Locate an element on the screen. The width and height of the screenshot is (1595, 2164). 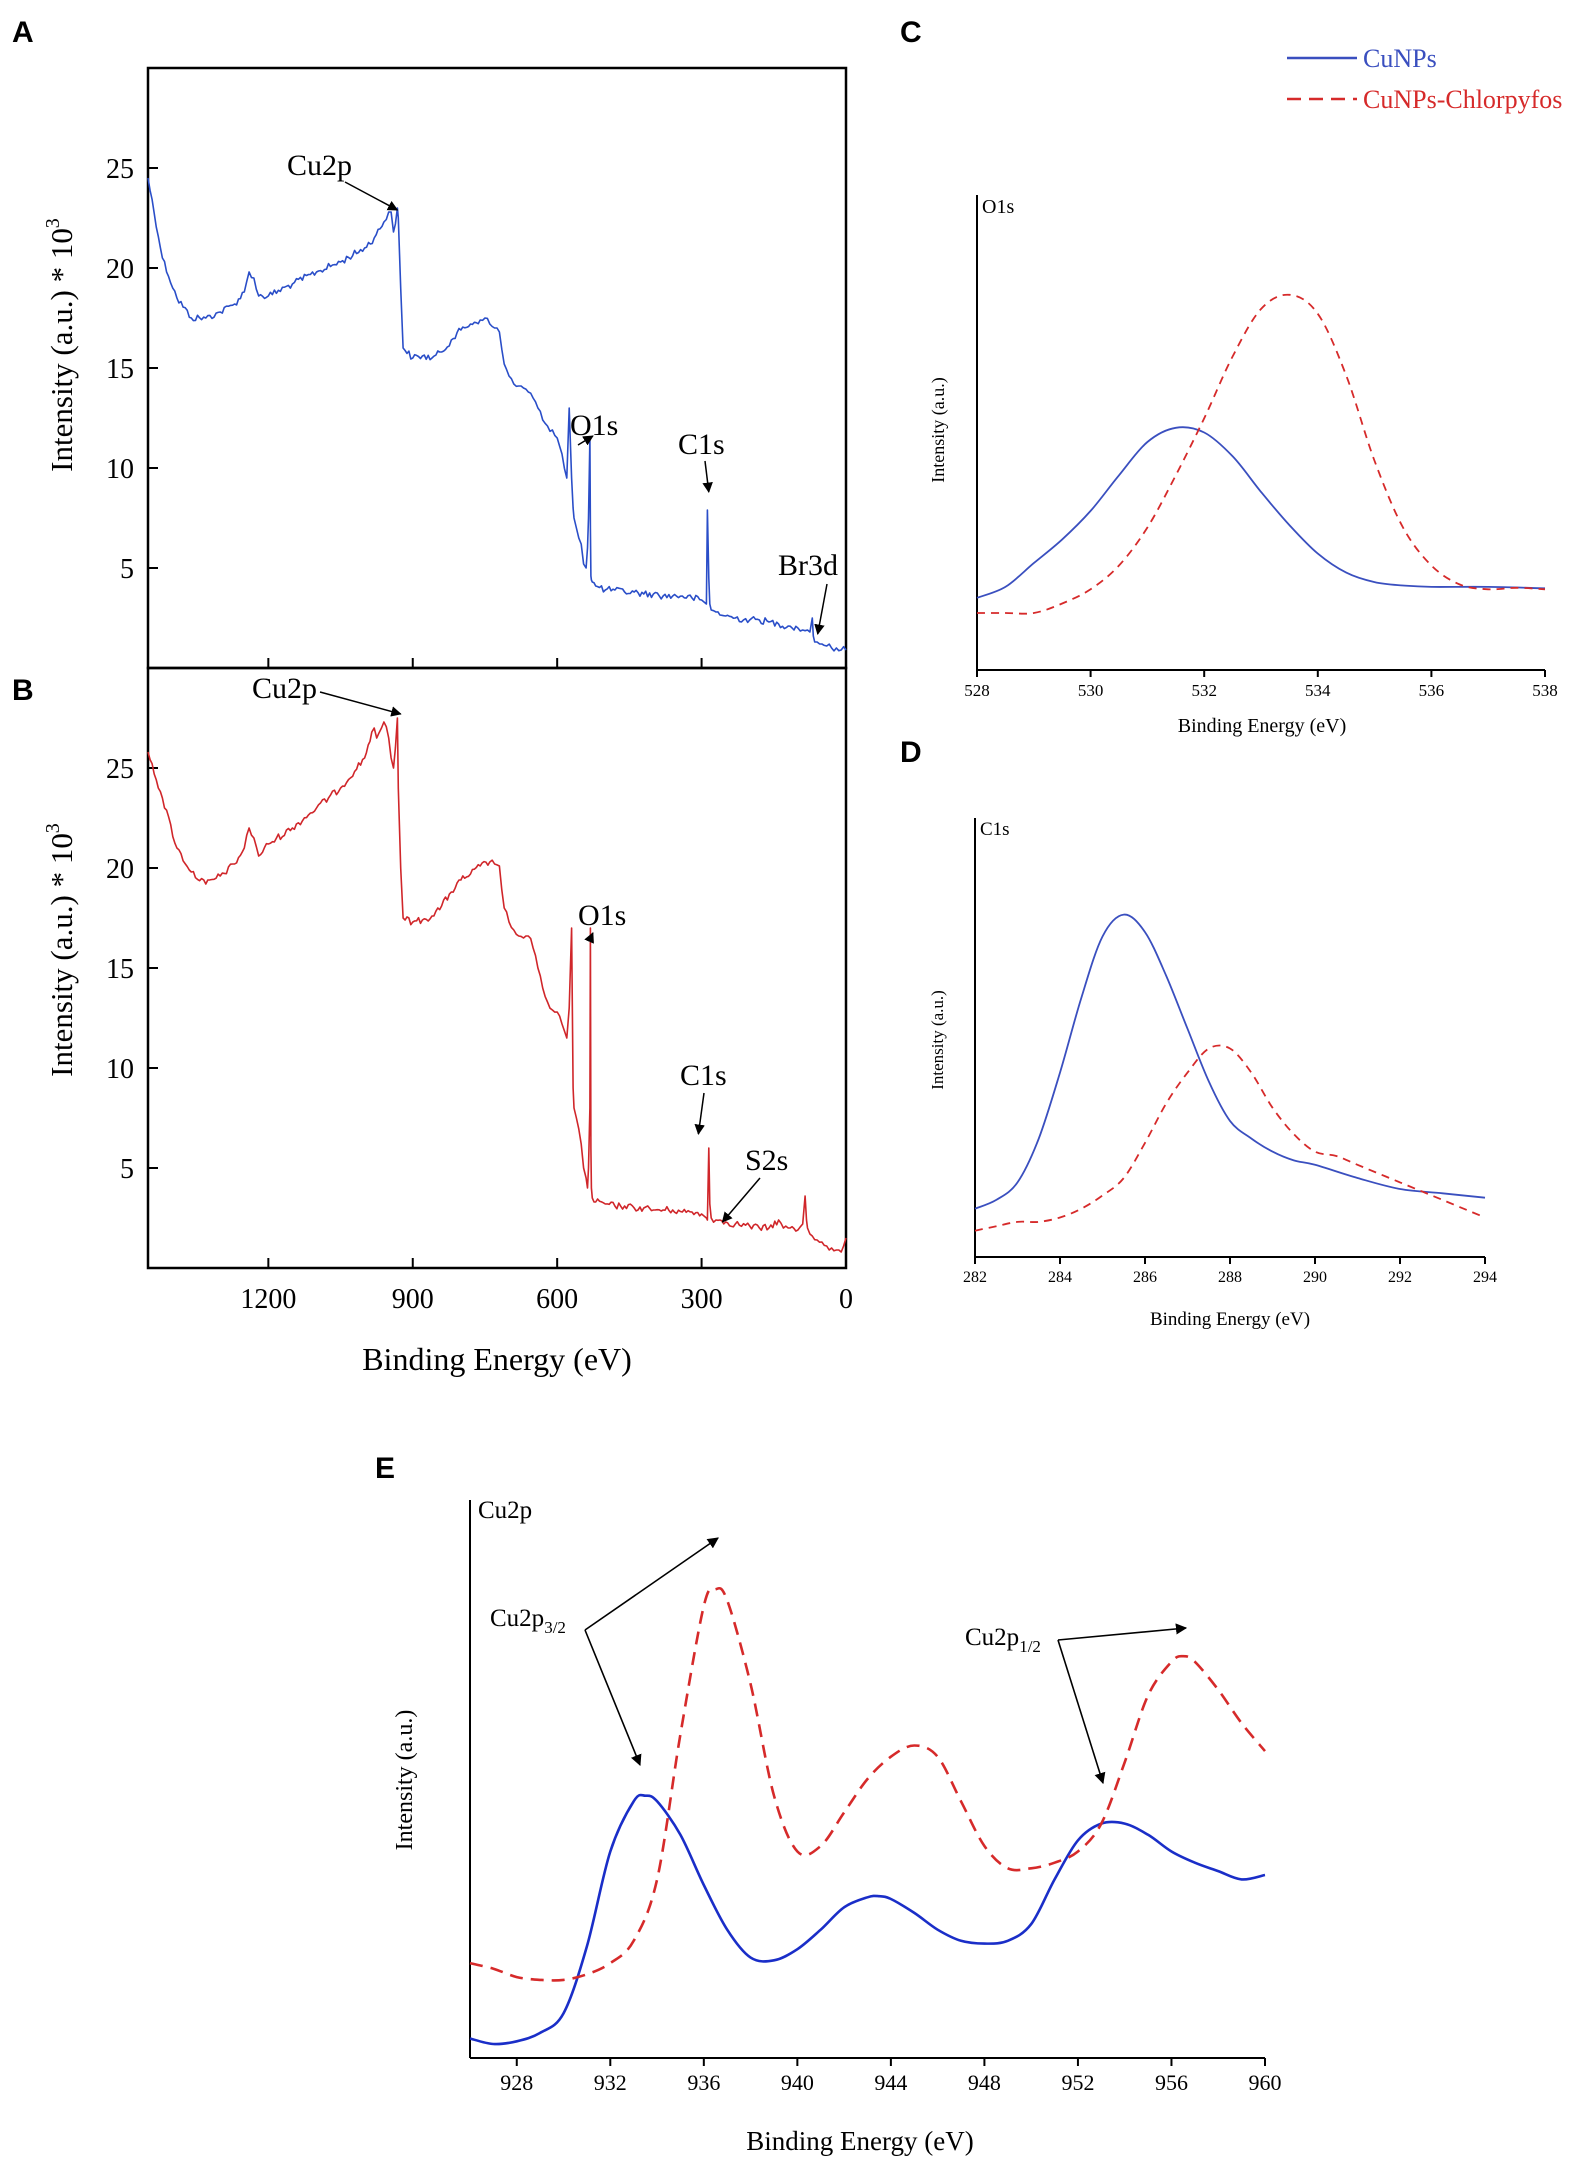
panel-e-series-chlorpyfos is located at coordinates (868, 1784).